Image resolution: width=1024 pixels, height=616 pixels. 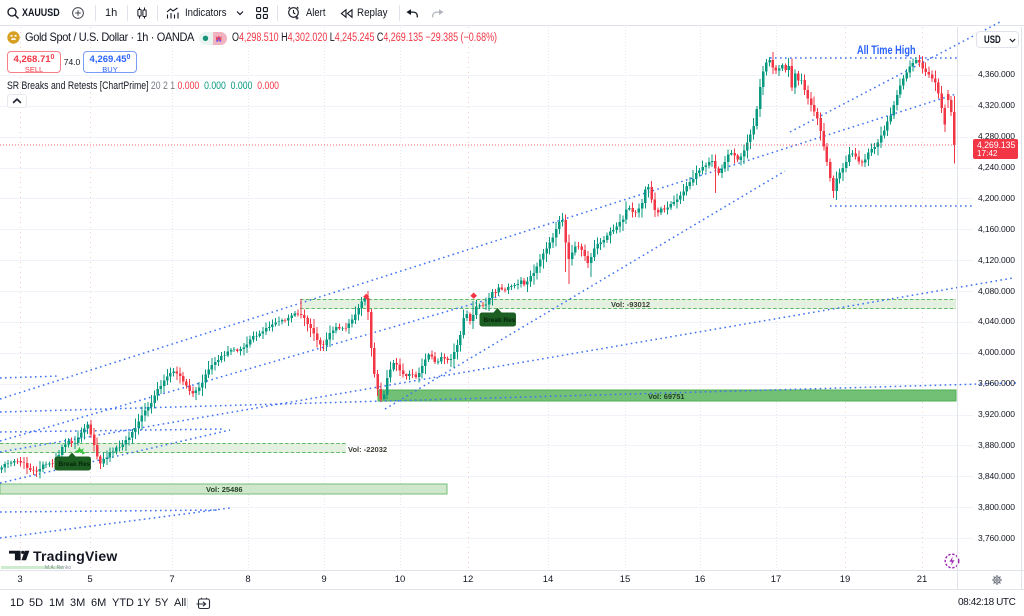 What do you see at coordinates (886, 51) in the screenshot?
I see `svg-text: All Time High` at bounding box center [886, 51].